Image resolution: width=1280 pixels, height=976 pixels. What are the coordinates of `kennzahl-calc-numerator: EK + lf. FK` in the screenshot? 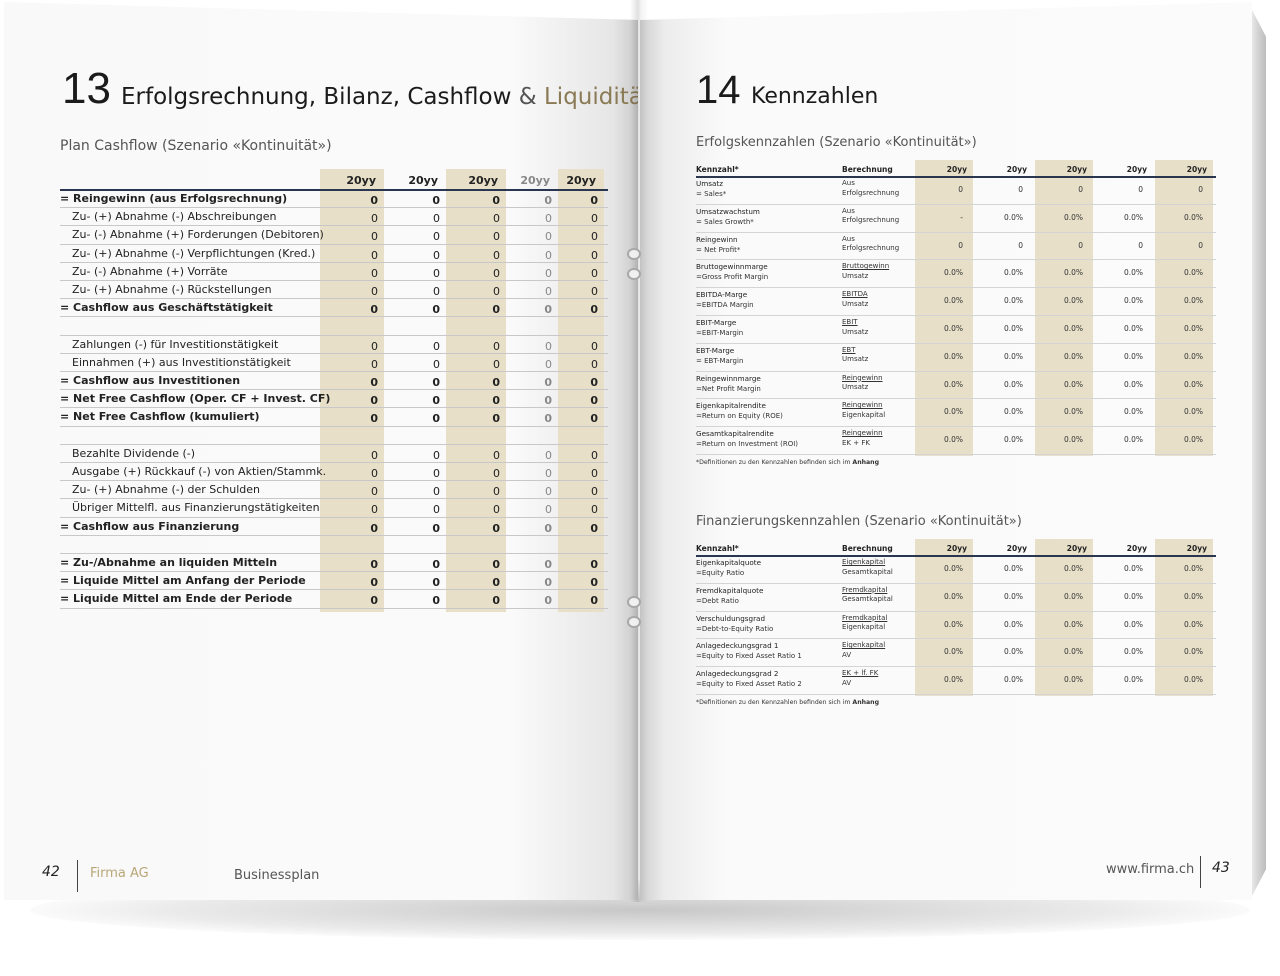 It's located at (860, 673).